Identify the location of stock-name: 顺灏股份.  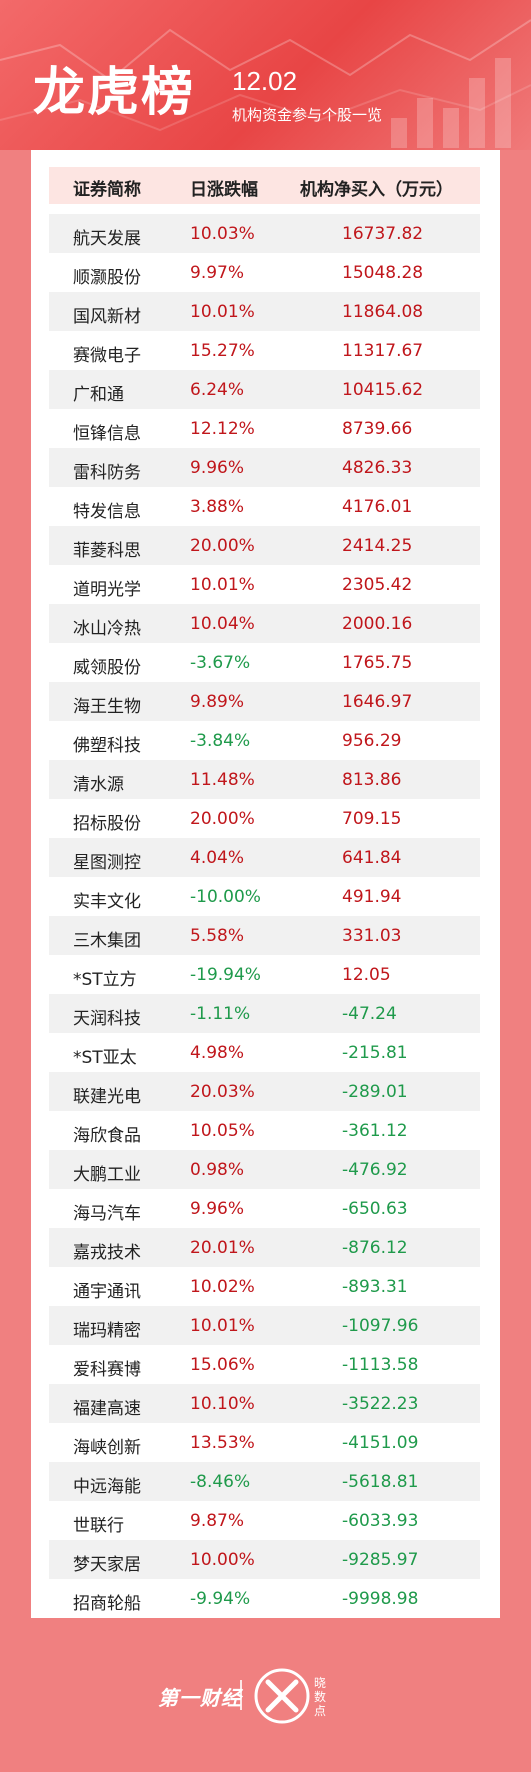
(107, 278).